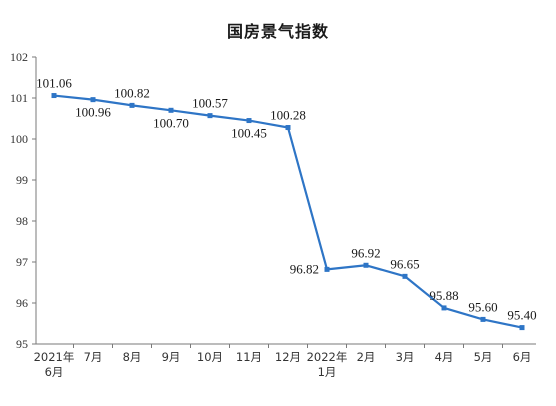 The height and width of the screenshot is (406, 556). I want to click on data-label: 95.88, so click(443, 295).